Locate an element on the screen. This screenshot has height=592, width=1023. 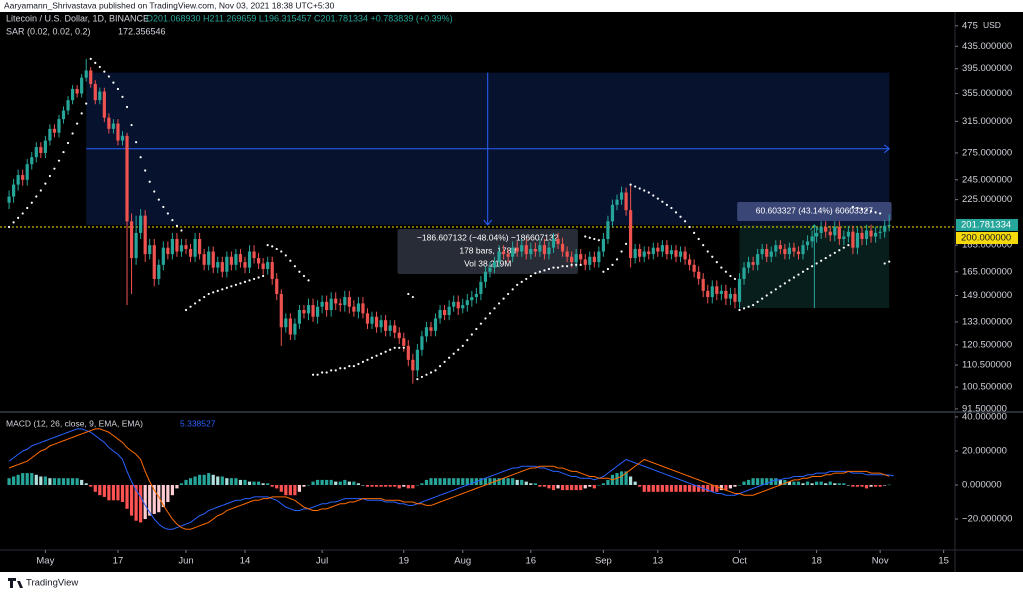
y-tick-label: 40.000000 is located at coordinates (984, 416).